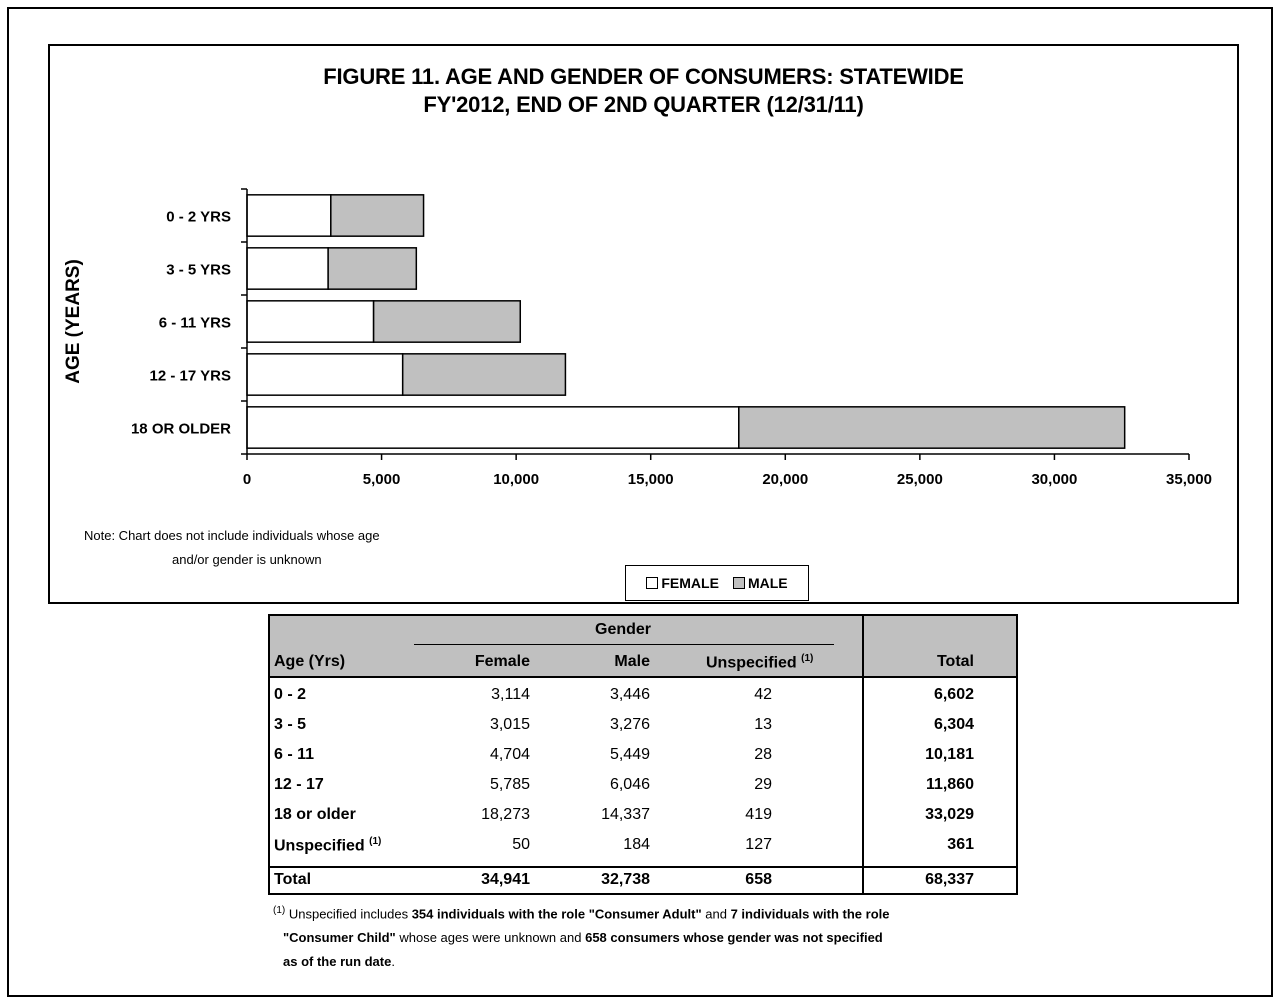  I want to click on legend-item-female: FEMALE, so click(682, 583).